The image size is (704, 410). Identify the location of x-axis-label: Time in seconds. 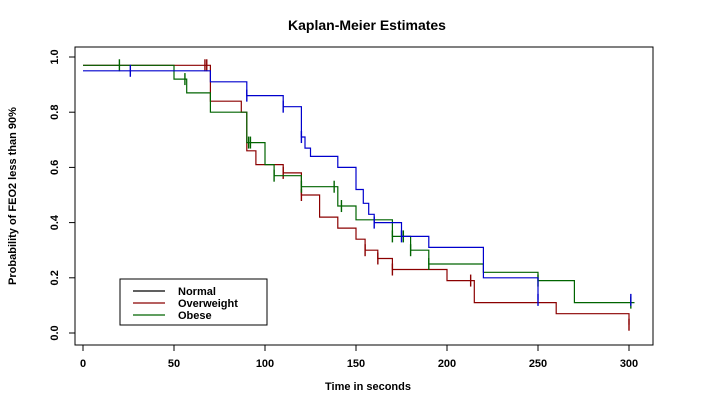
(368, 387).